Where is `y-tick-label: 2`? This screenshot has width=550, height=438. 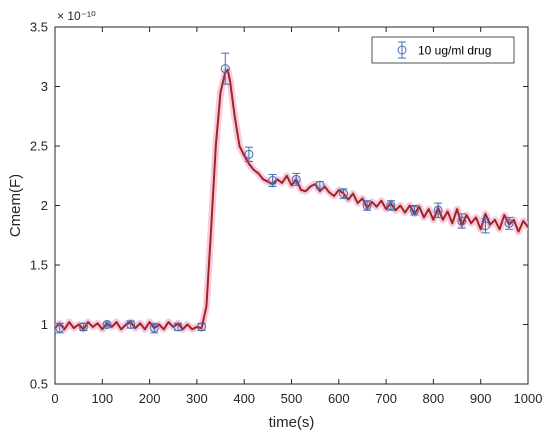
y-tick-label: 2 is located at coordinates (44, 205).